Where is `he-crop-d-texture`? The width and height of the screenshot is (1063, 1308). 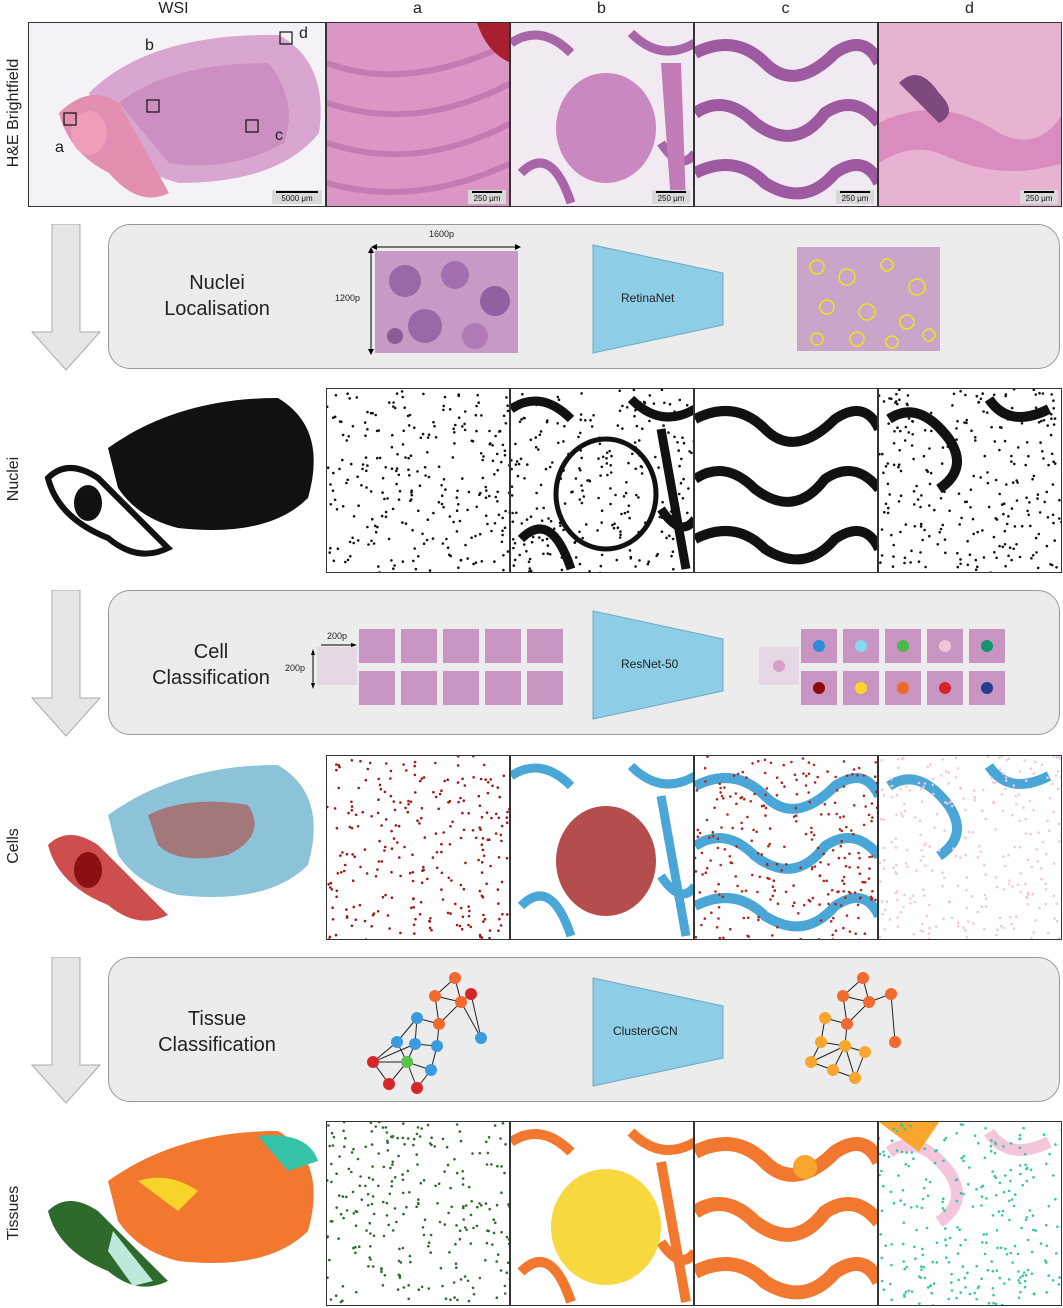
he-crop-d-texture is located at coordinates (970, 123).